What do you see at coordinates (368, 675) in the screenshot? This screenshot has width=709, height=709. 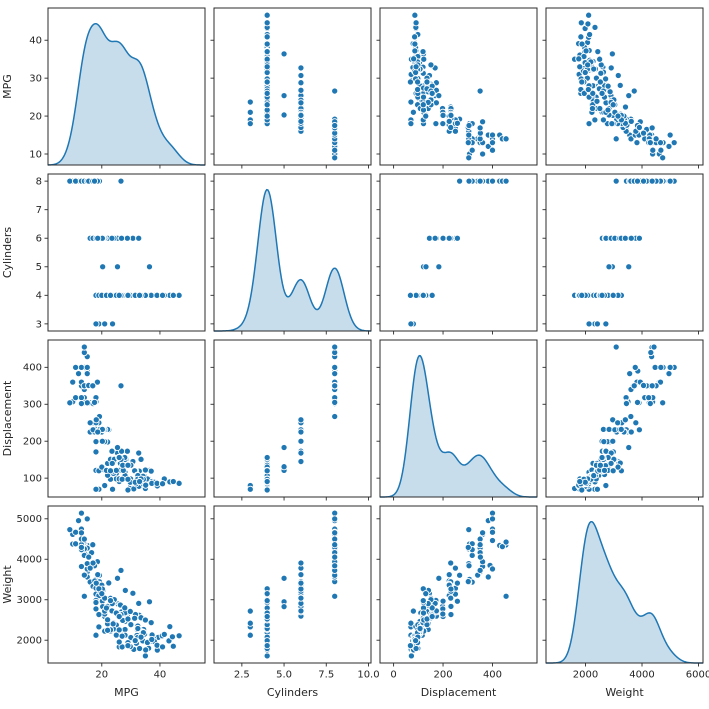 I see `x-tick-label: 10.0` at bounding box center [368, 675].